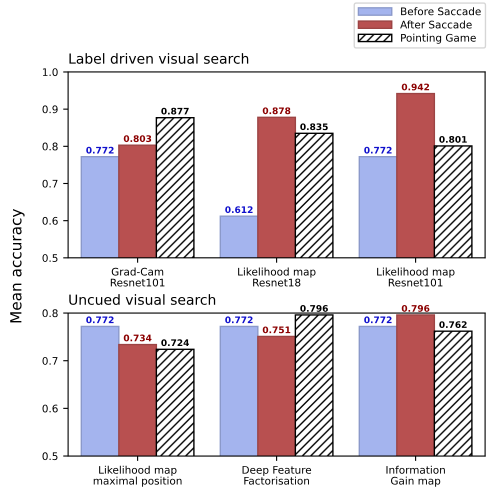  I want to click on data-label: 0.762, so click(453, 324).